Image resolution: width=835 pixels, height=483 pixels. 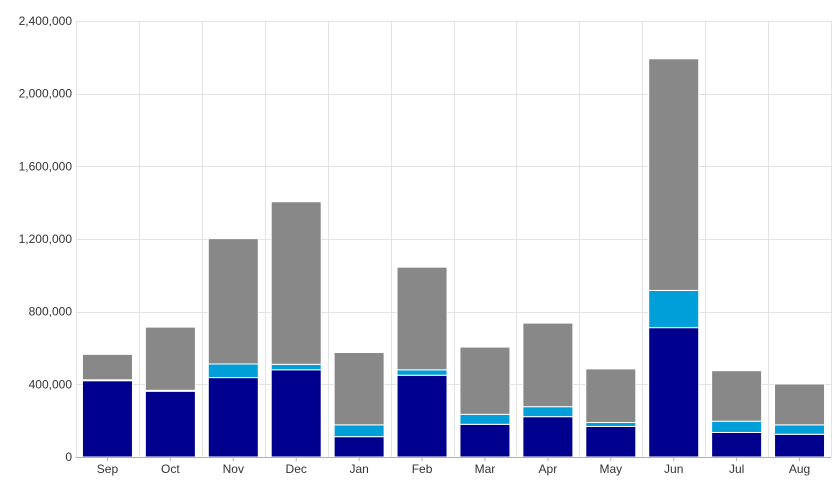 I want to click on x-tick-label: Aug, so click(x=799, y=469).